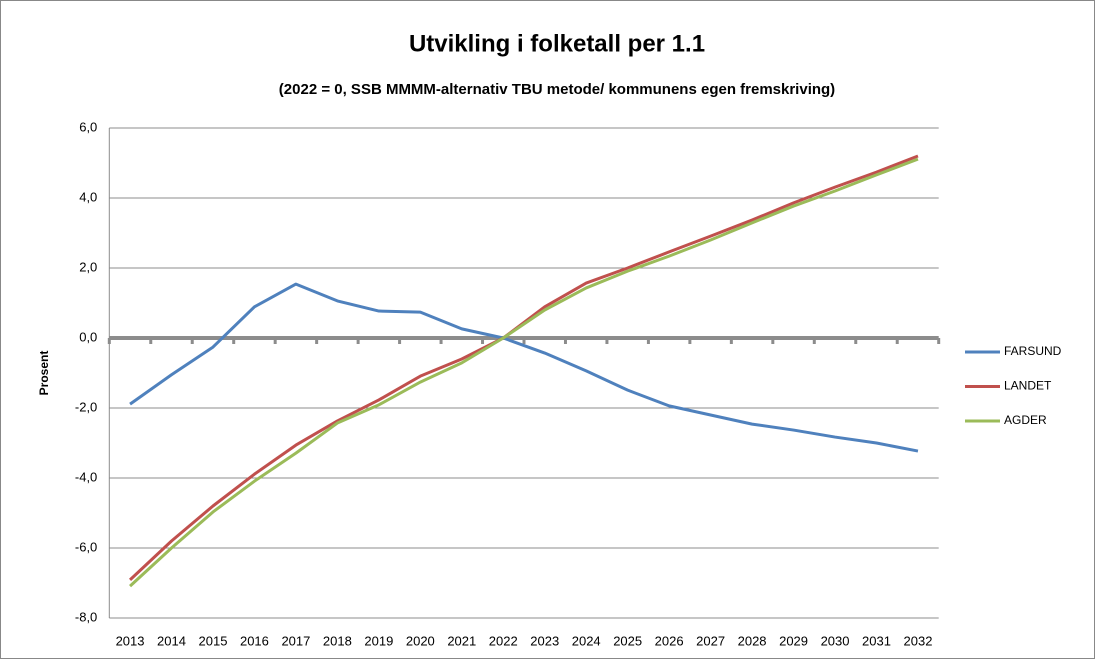 Image resolution: width=1095 pixels, height=659 pixels. What do you see at coordinates (586, 640) in the screenshot?
I see `x-tick-label: 2024` at bounding box center [586, 640].